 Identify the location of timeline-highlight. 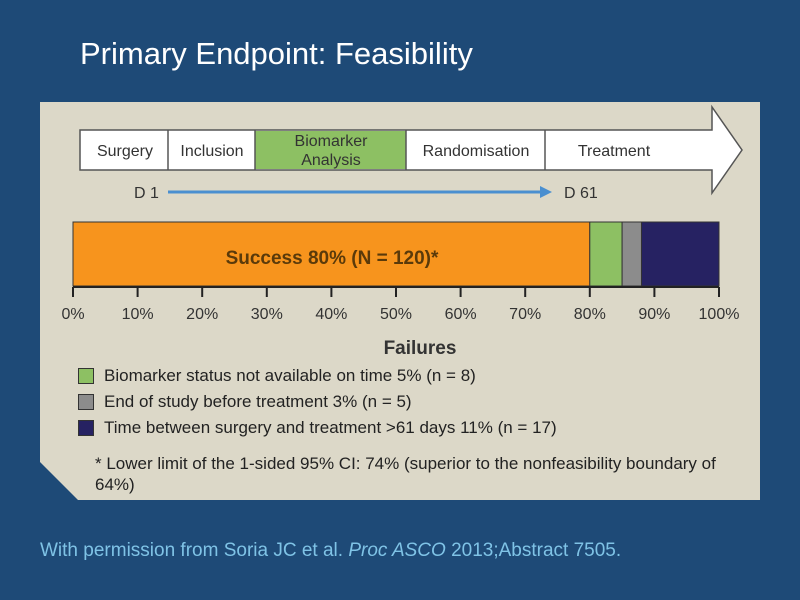
(330, 150).